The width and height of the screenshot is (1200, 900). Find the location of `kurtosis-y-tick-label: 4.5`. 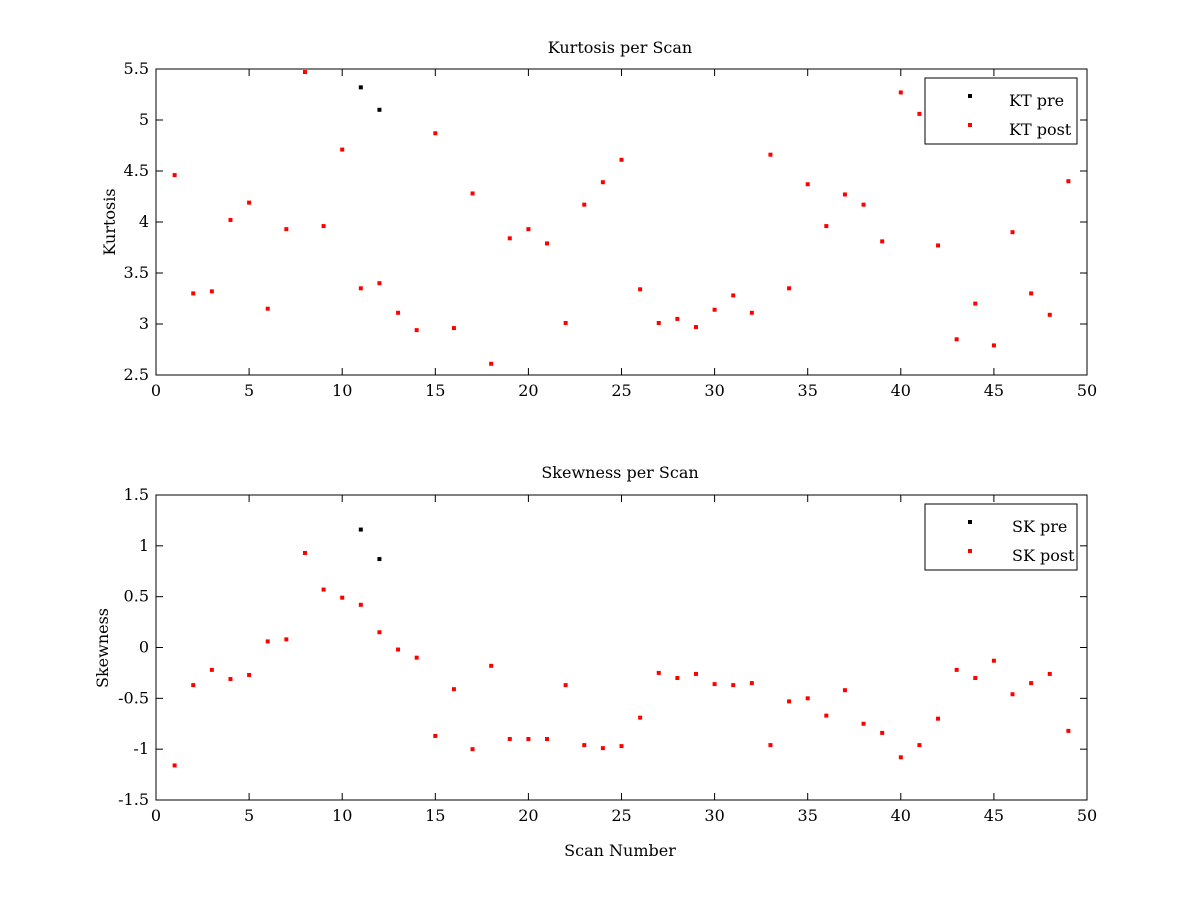

kurtosis-y-tick-label: 4.5 is located at coordinates (136, 170).